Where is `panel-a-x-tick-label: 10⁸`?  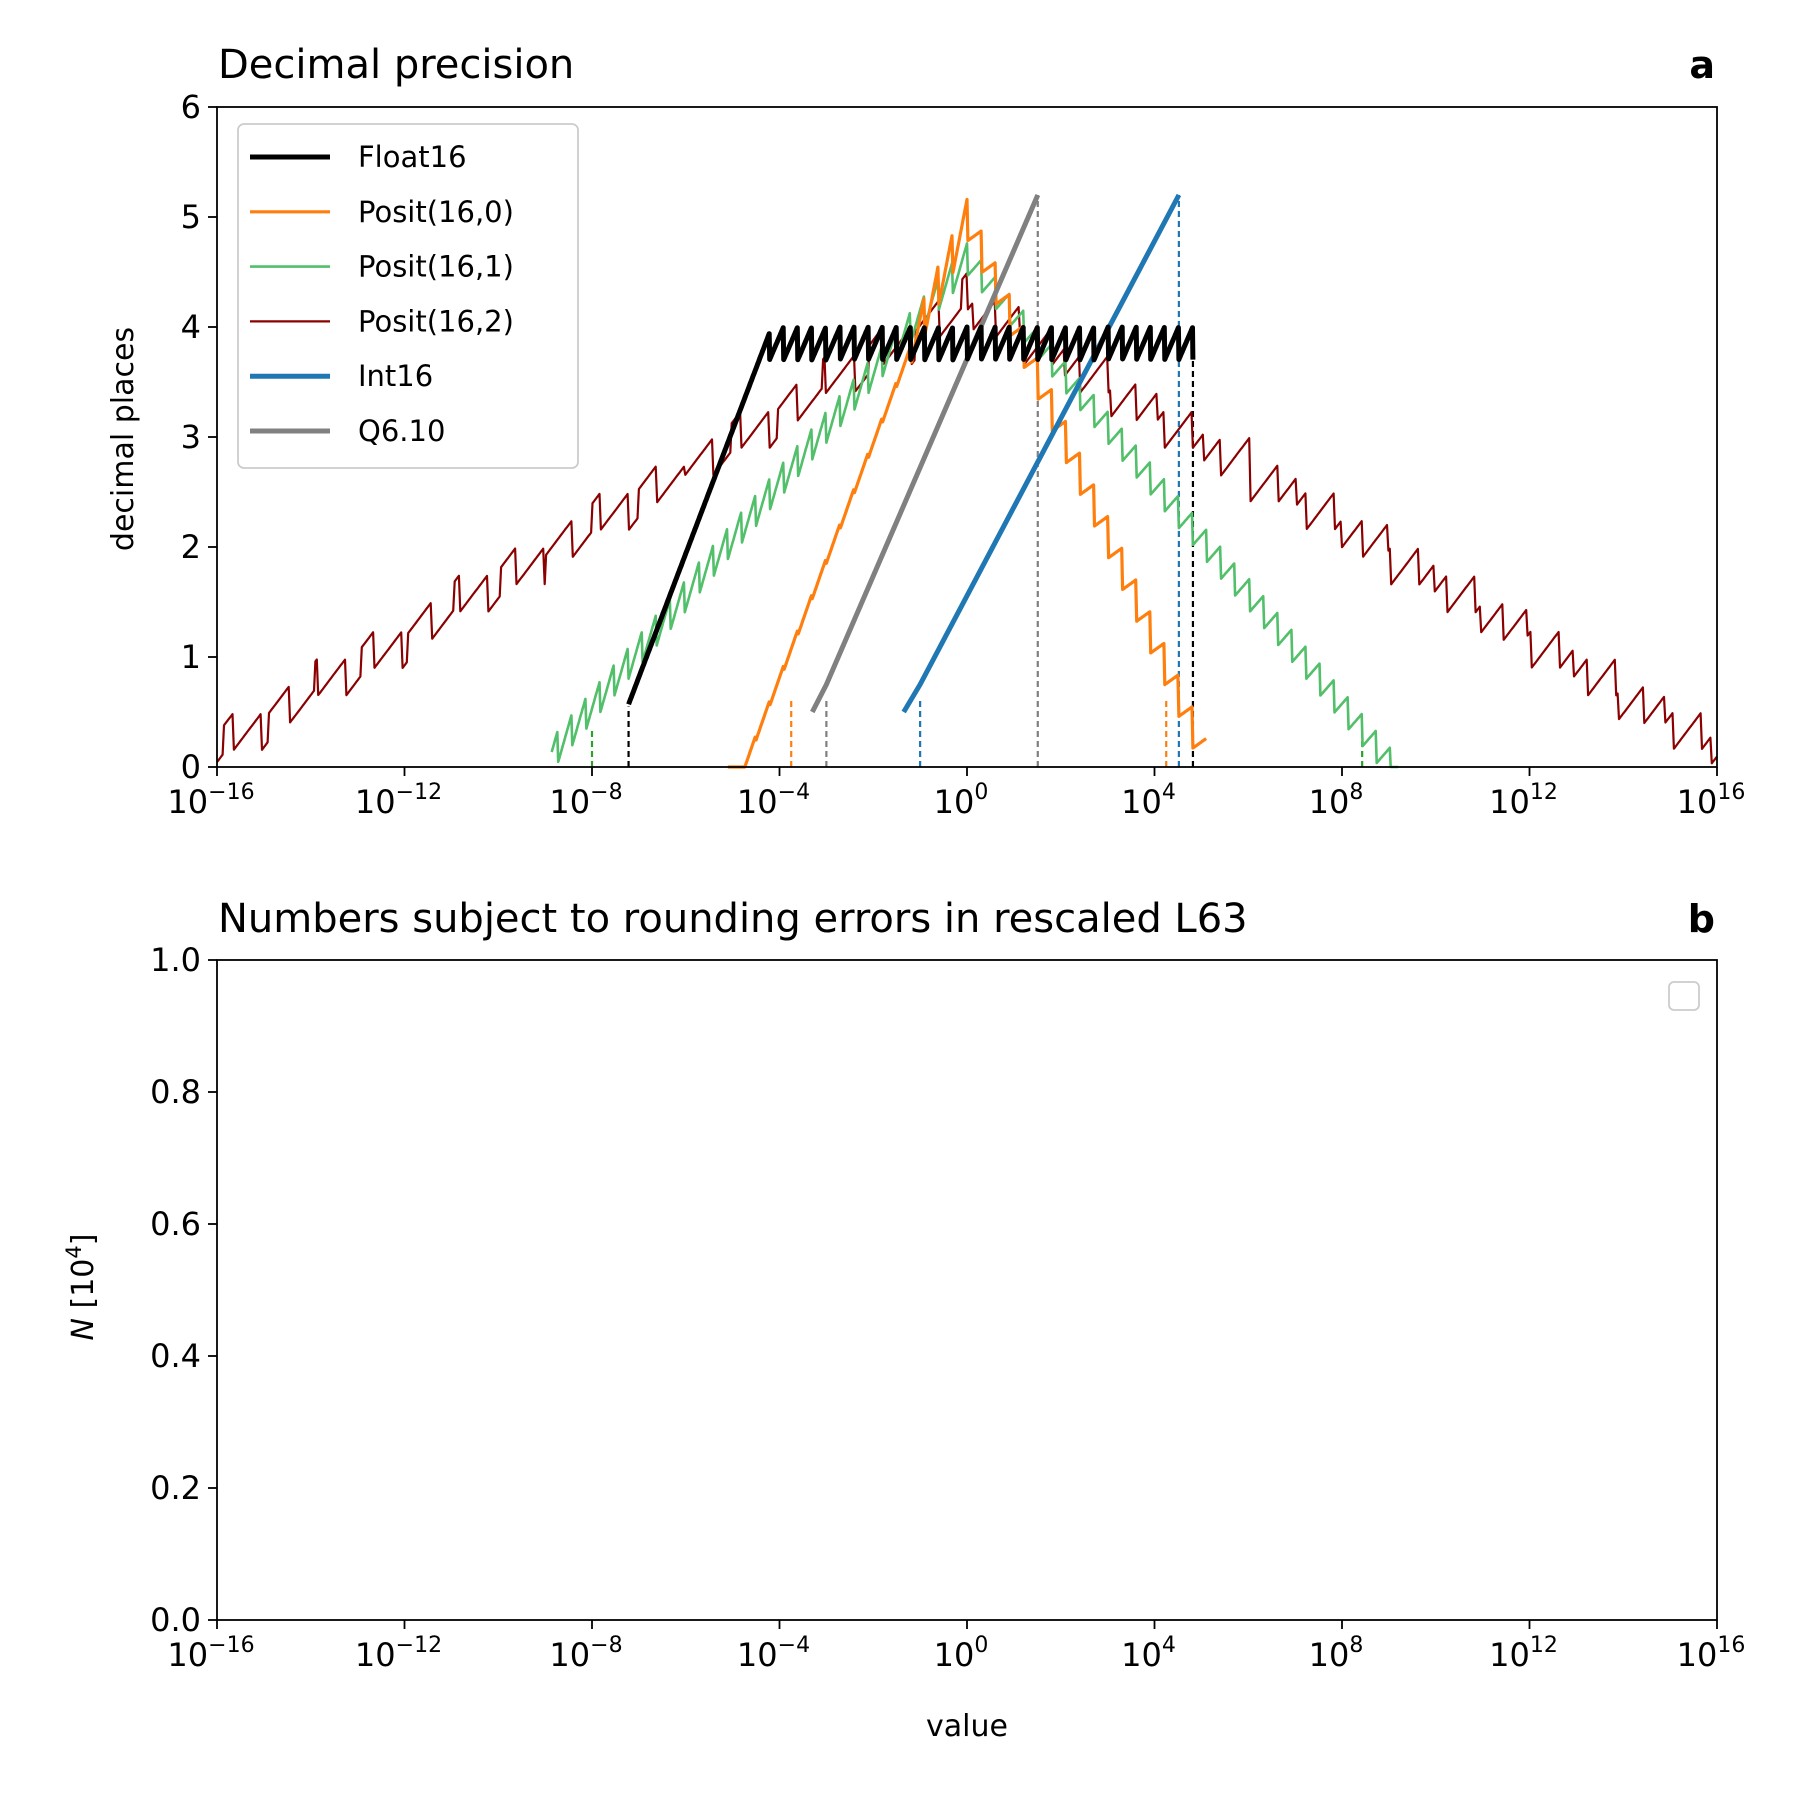 panel-a-x-tick-label: 10⁸ is located at coordinates (1336, 800).